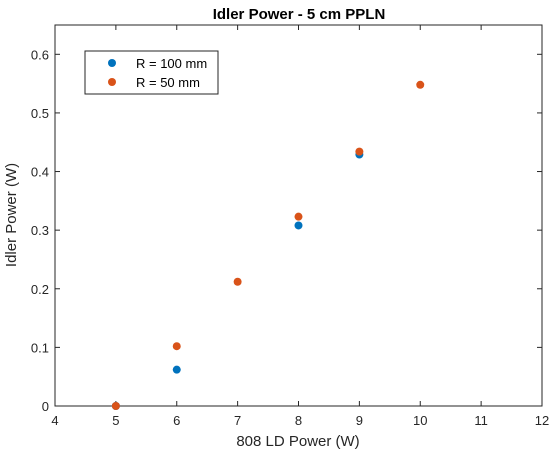 The height and width of the screenshot is (459, 550). What do you see at coordinates (176, 420) in the screenshot?
I see `x-tick-label: 6` at bounding box center [176, 420].